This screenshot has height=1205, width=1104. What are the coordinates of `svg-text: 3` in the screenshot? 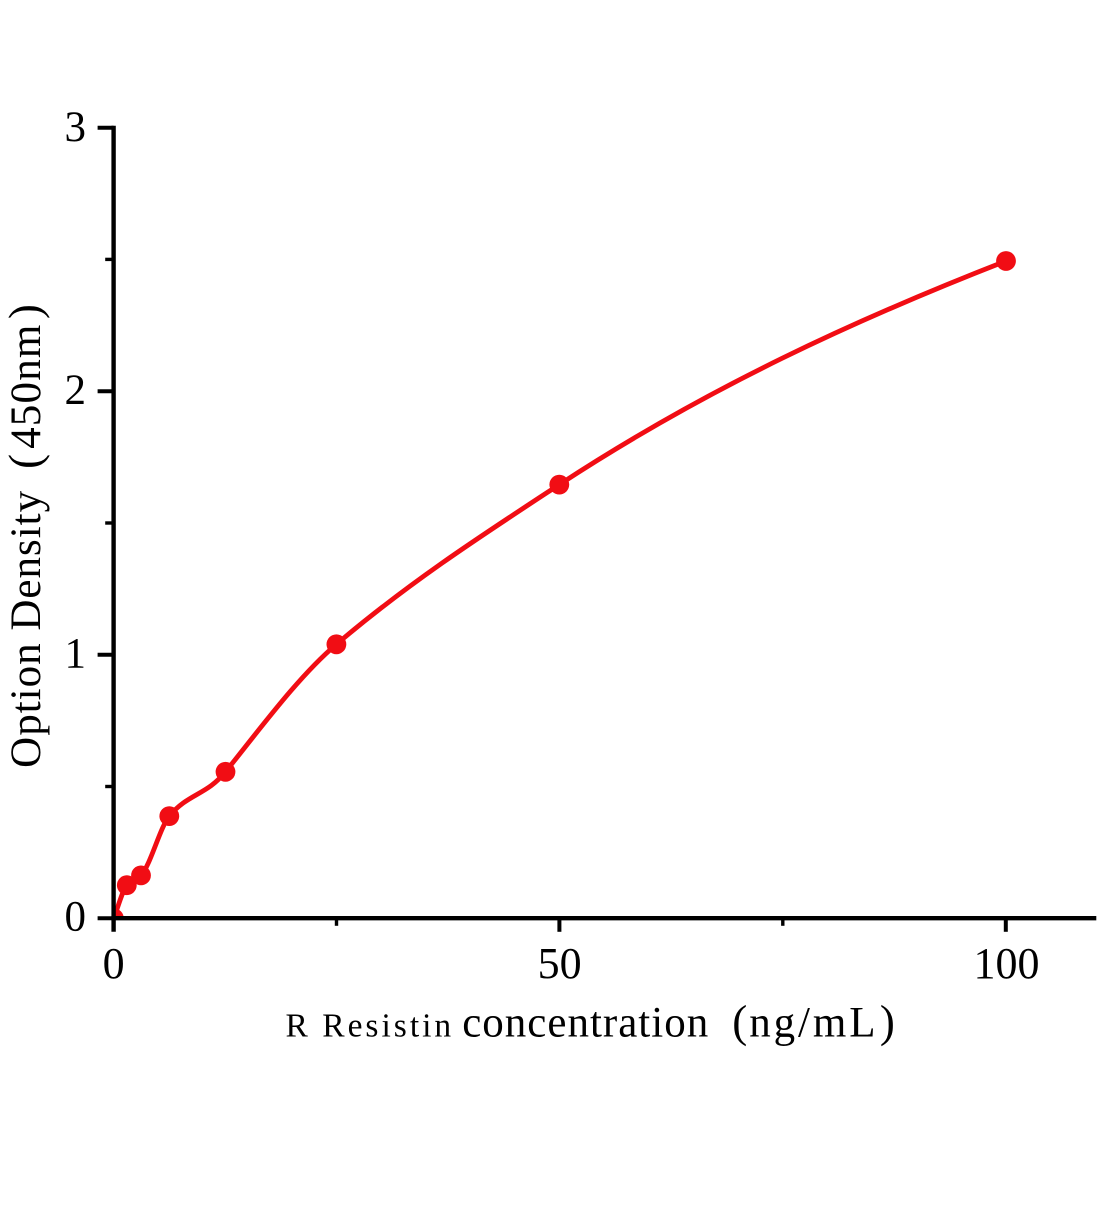 It's located at (76, 127).